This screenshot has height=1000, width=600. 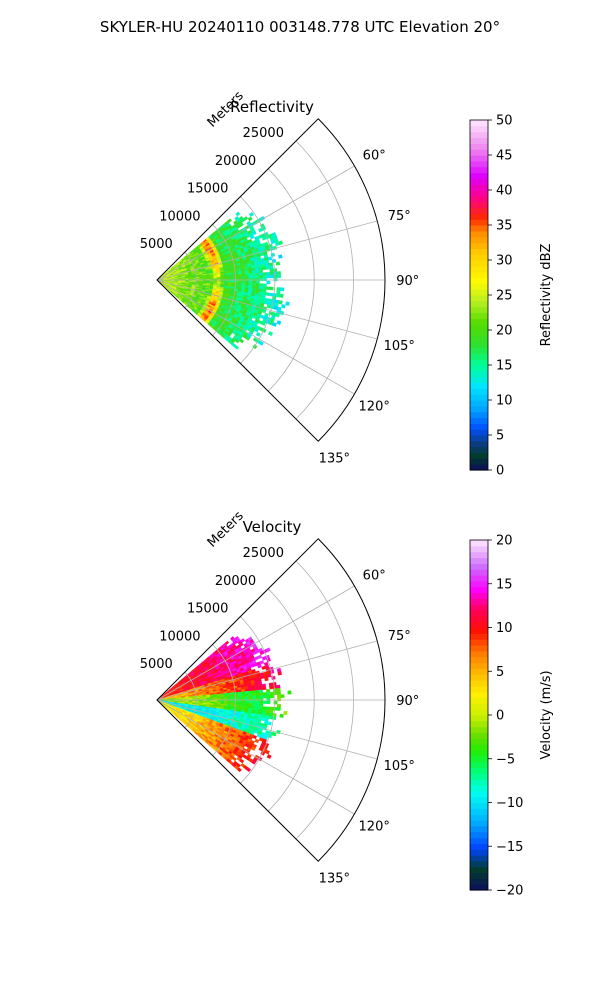 I want to click on angular-tick-label: 75°, so click(x=399, y=216).